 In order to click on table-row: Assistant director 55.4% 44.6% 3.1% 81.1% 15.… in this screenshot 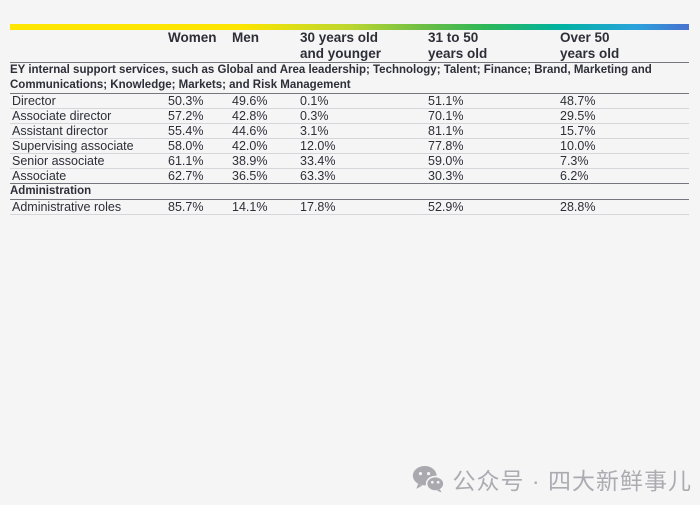, I will do `click(349, 131)`.